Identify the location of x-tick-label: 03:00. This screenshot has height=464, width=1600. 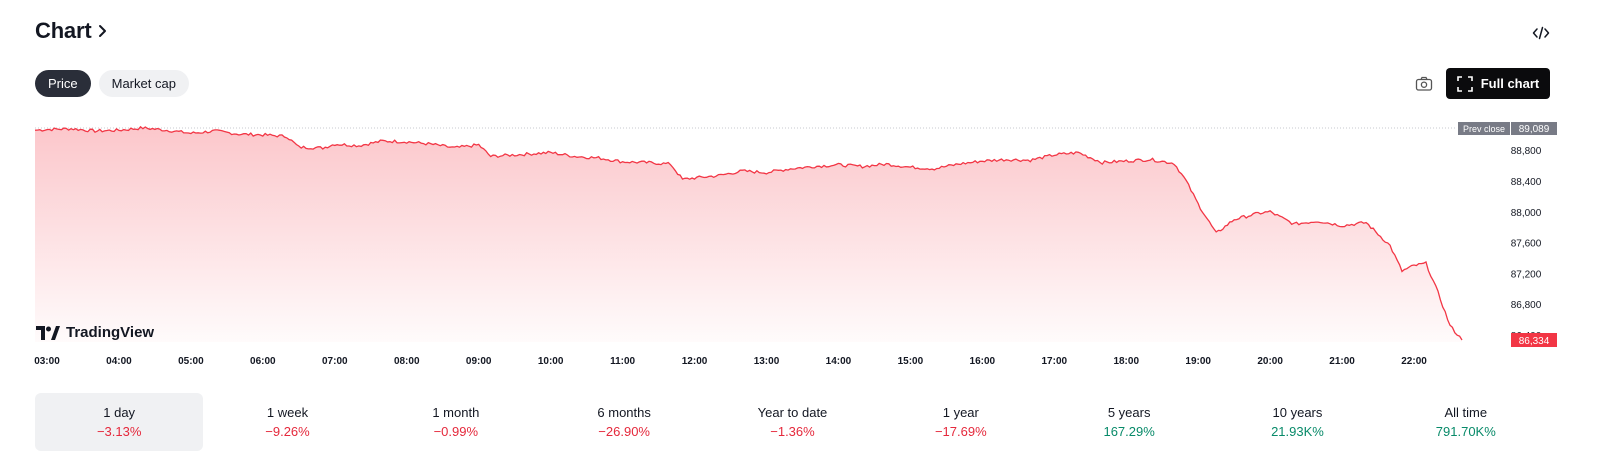
(47, 361).